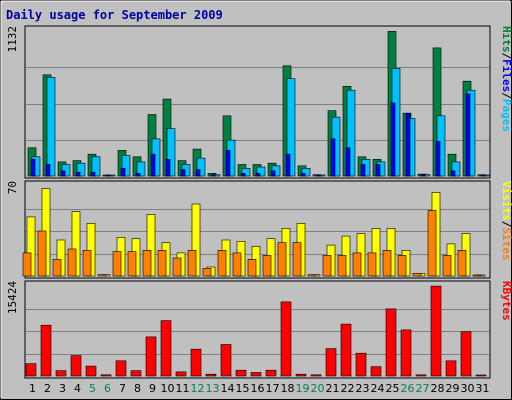 The image size is (512, 400). Describe the element at coordinates (62, 388) in the screenshot. I see `x-tick-label: 3` at that location.